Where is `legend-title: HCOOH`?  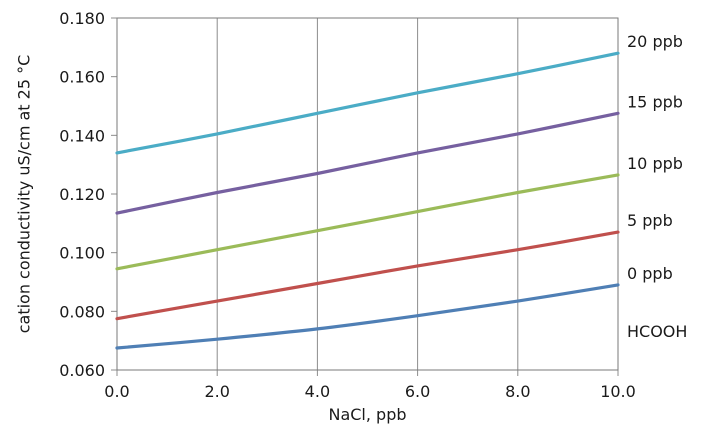
legend-title: HCOOH is located at coordinates (657, 331).